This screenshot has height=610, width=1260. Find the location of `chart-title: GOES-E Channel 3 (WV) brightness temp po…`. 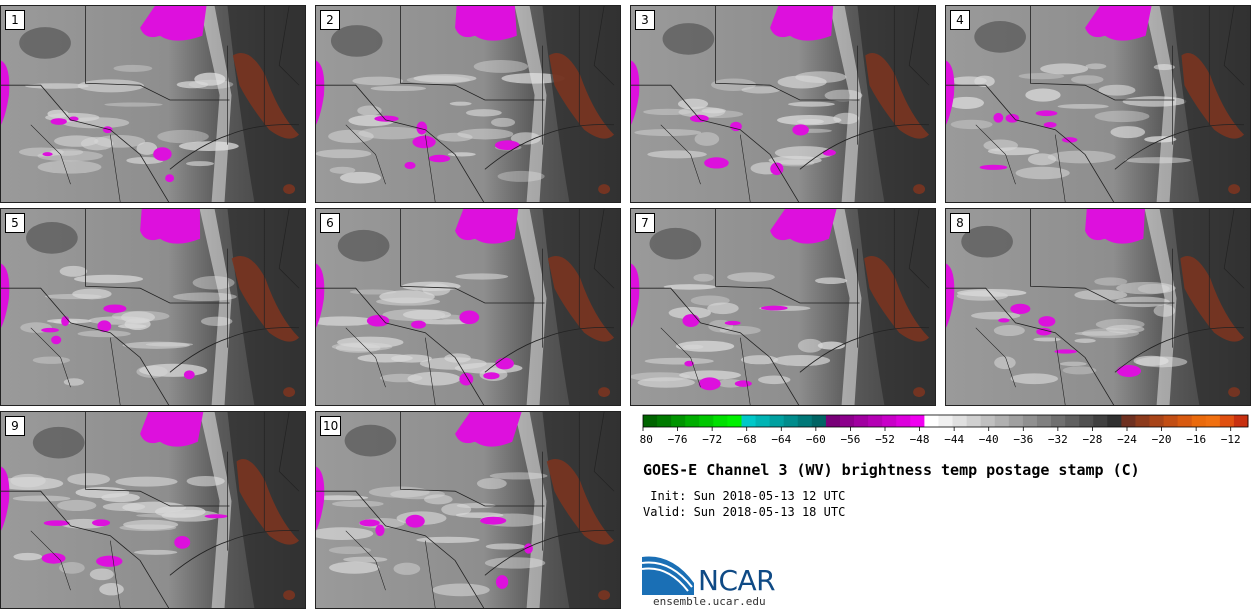

chart-title: GOES-E Channel 3 (WV) brightness temp po… is located at coordinates (891, 470).